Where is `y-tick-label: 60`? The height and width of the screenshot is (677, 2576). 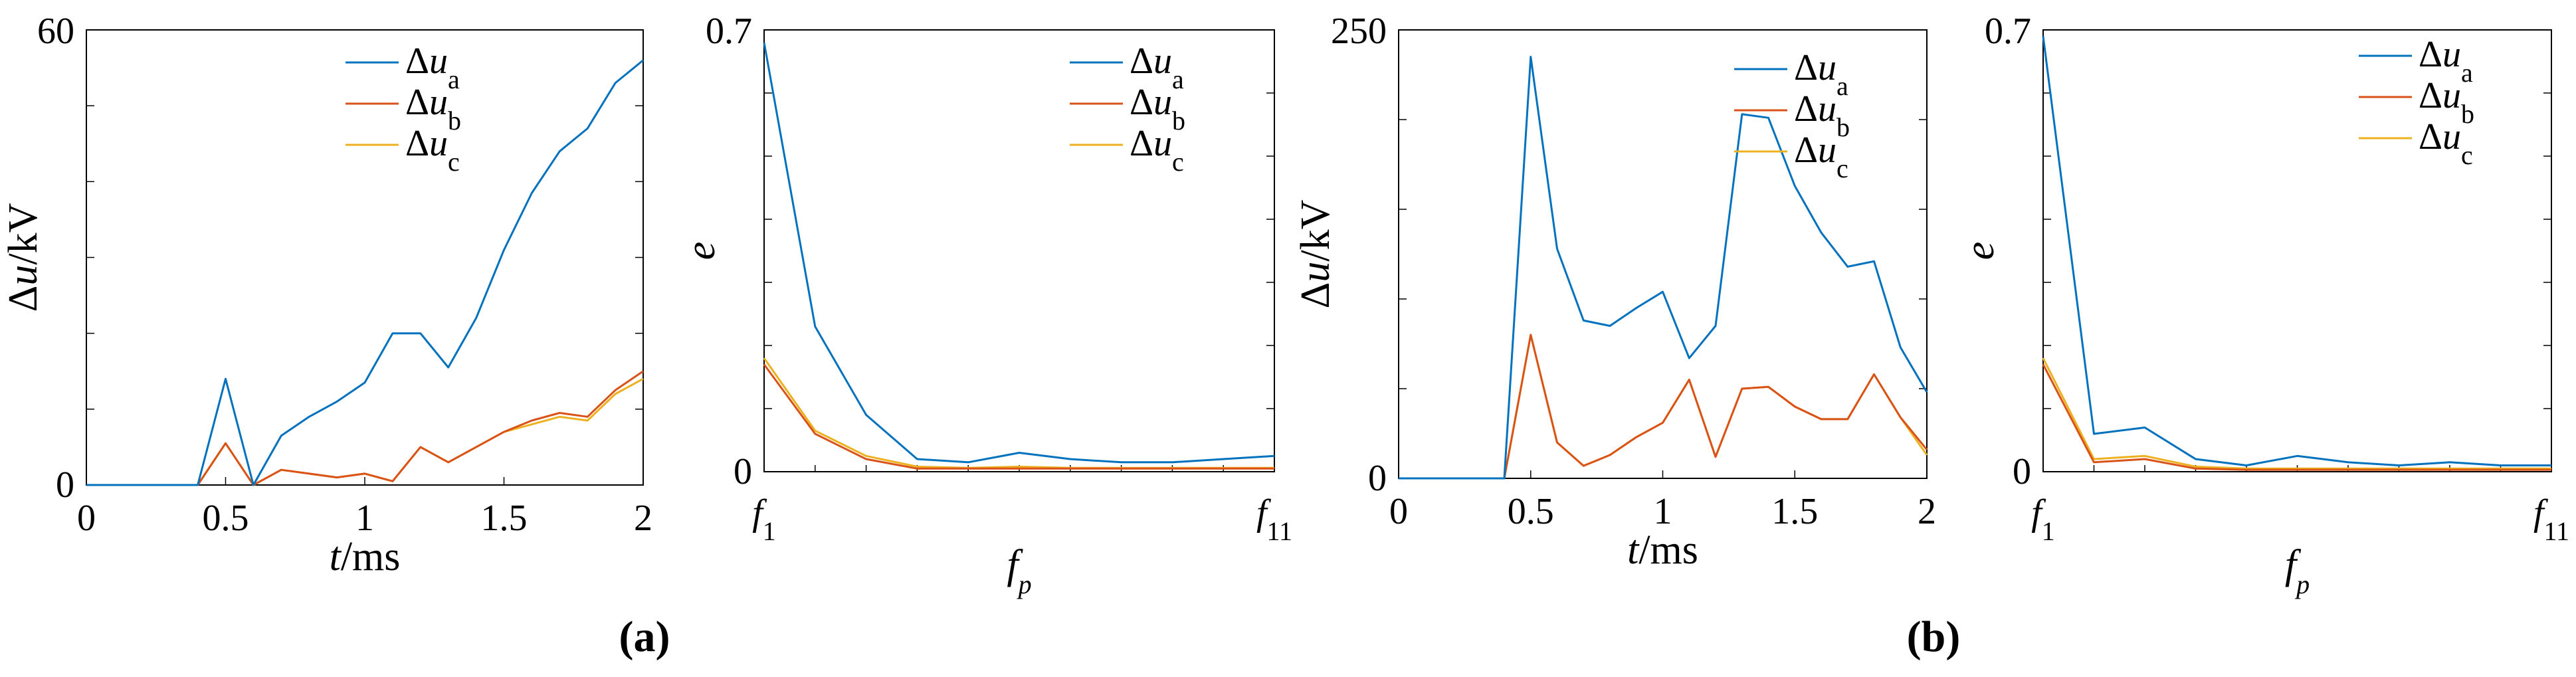
y-tick-label: 60 is located at coordinates (56, 31).